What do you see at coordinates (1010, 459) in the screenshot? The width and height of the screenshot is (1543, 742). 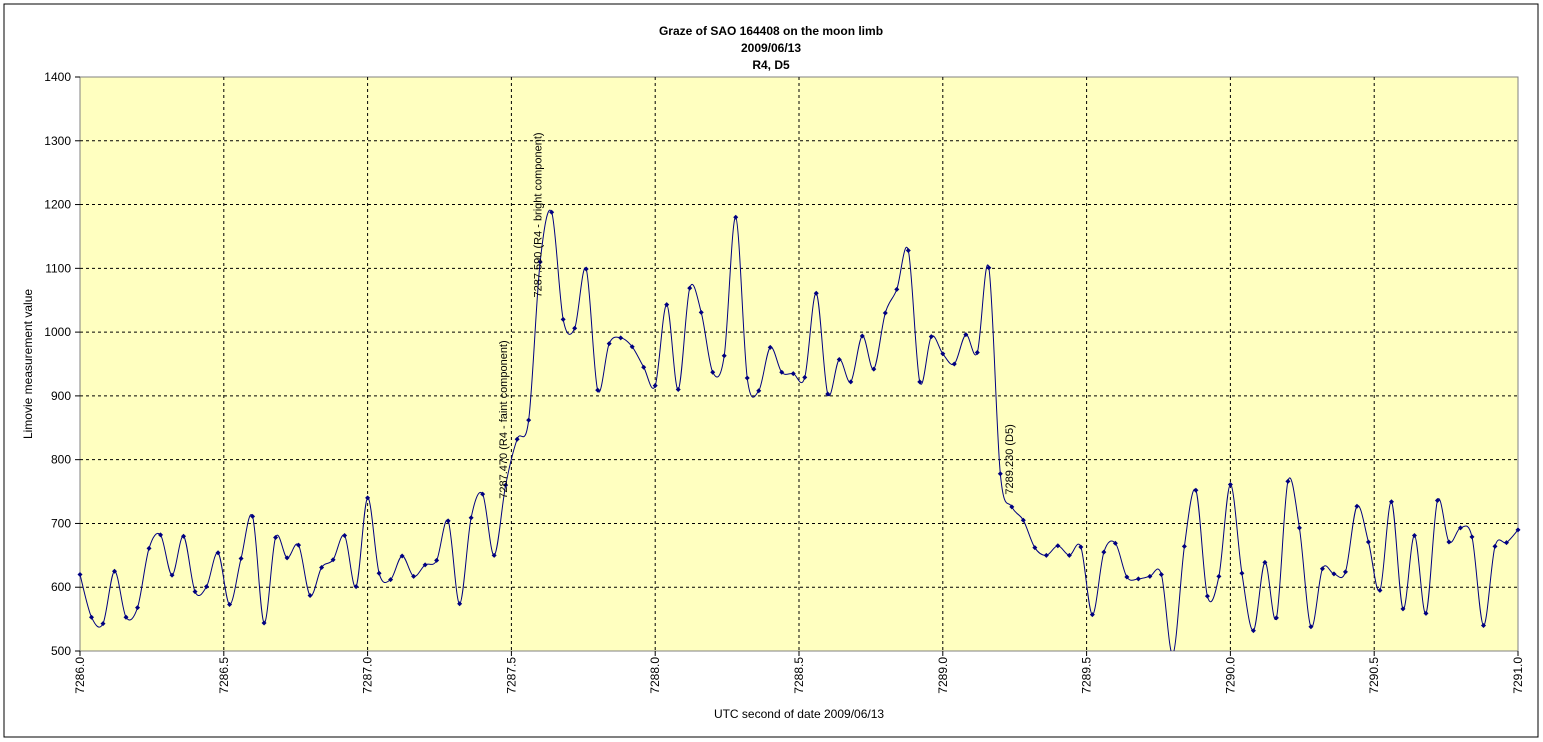 I see `annotation: 7289.230 (D5)` at bounding box center [1010, 459].